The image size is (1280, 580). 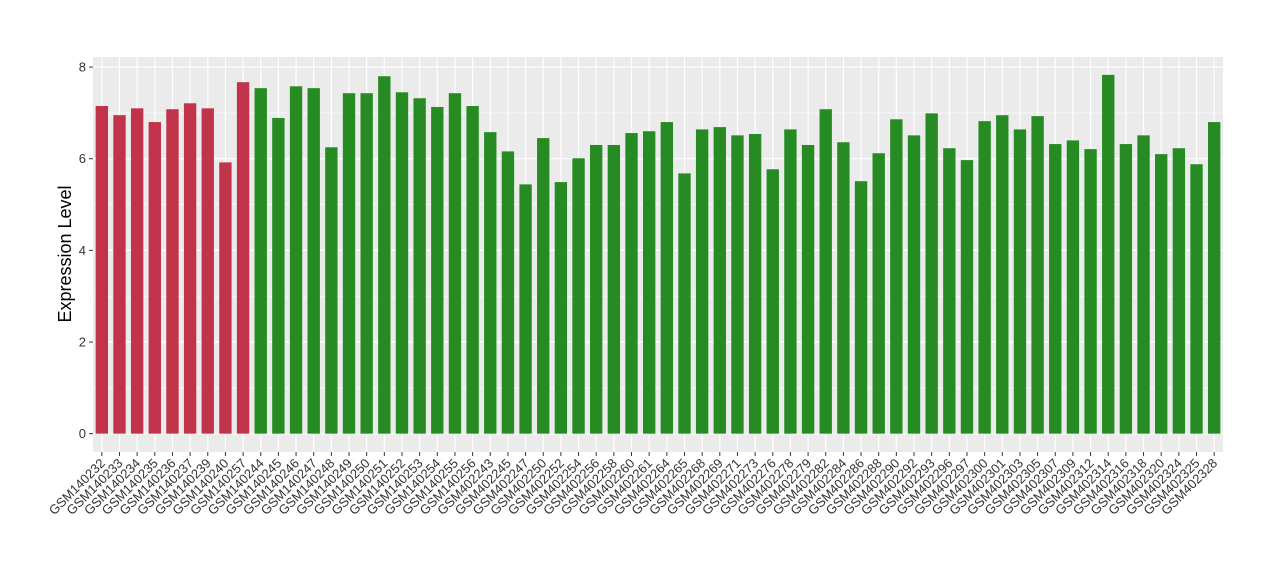 What do you see at coordinates (614, 289) in the screenshot?
I see `bar-GSM402258` at bounding box center [614, 289].